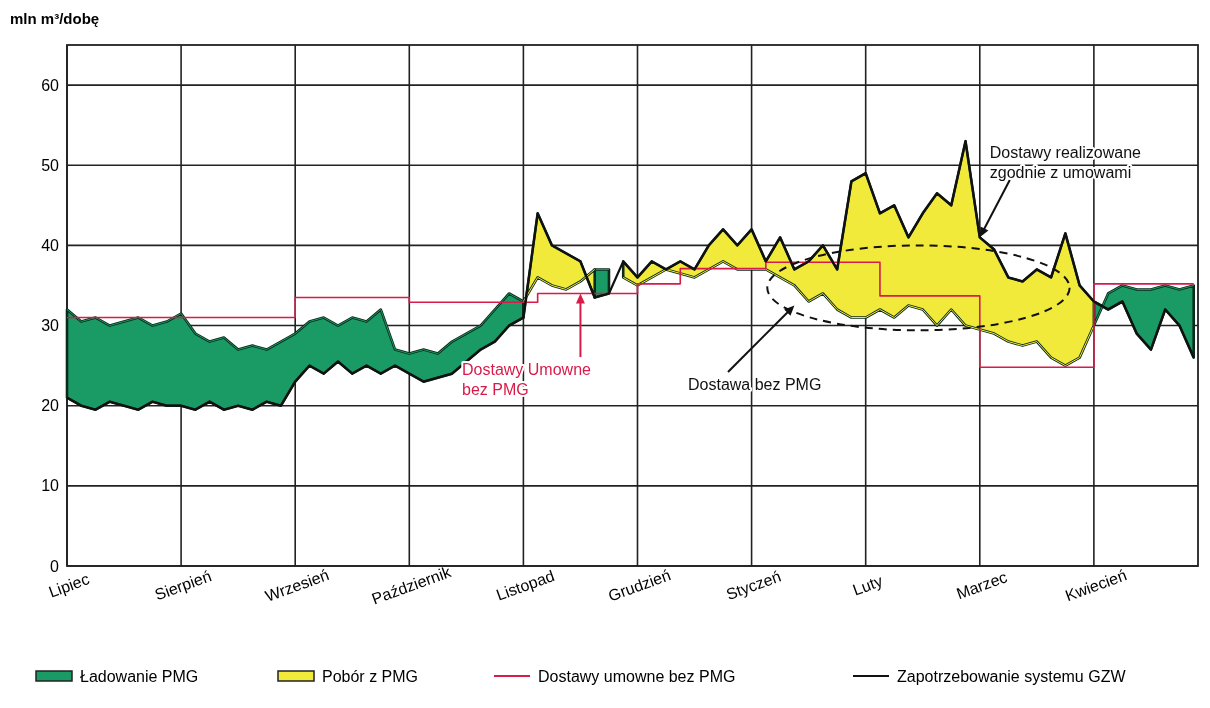 This screenshot has height=708, width=1210. Describe the element at coordinates (50, 406) in the screenshot. I see `y-tick-label: 20` at that location.